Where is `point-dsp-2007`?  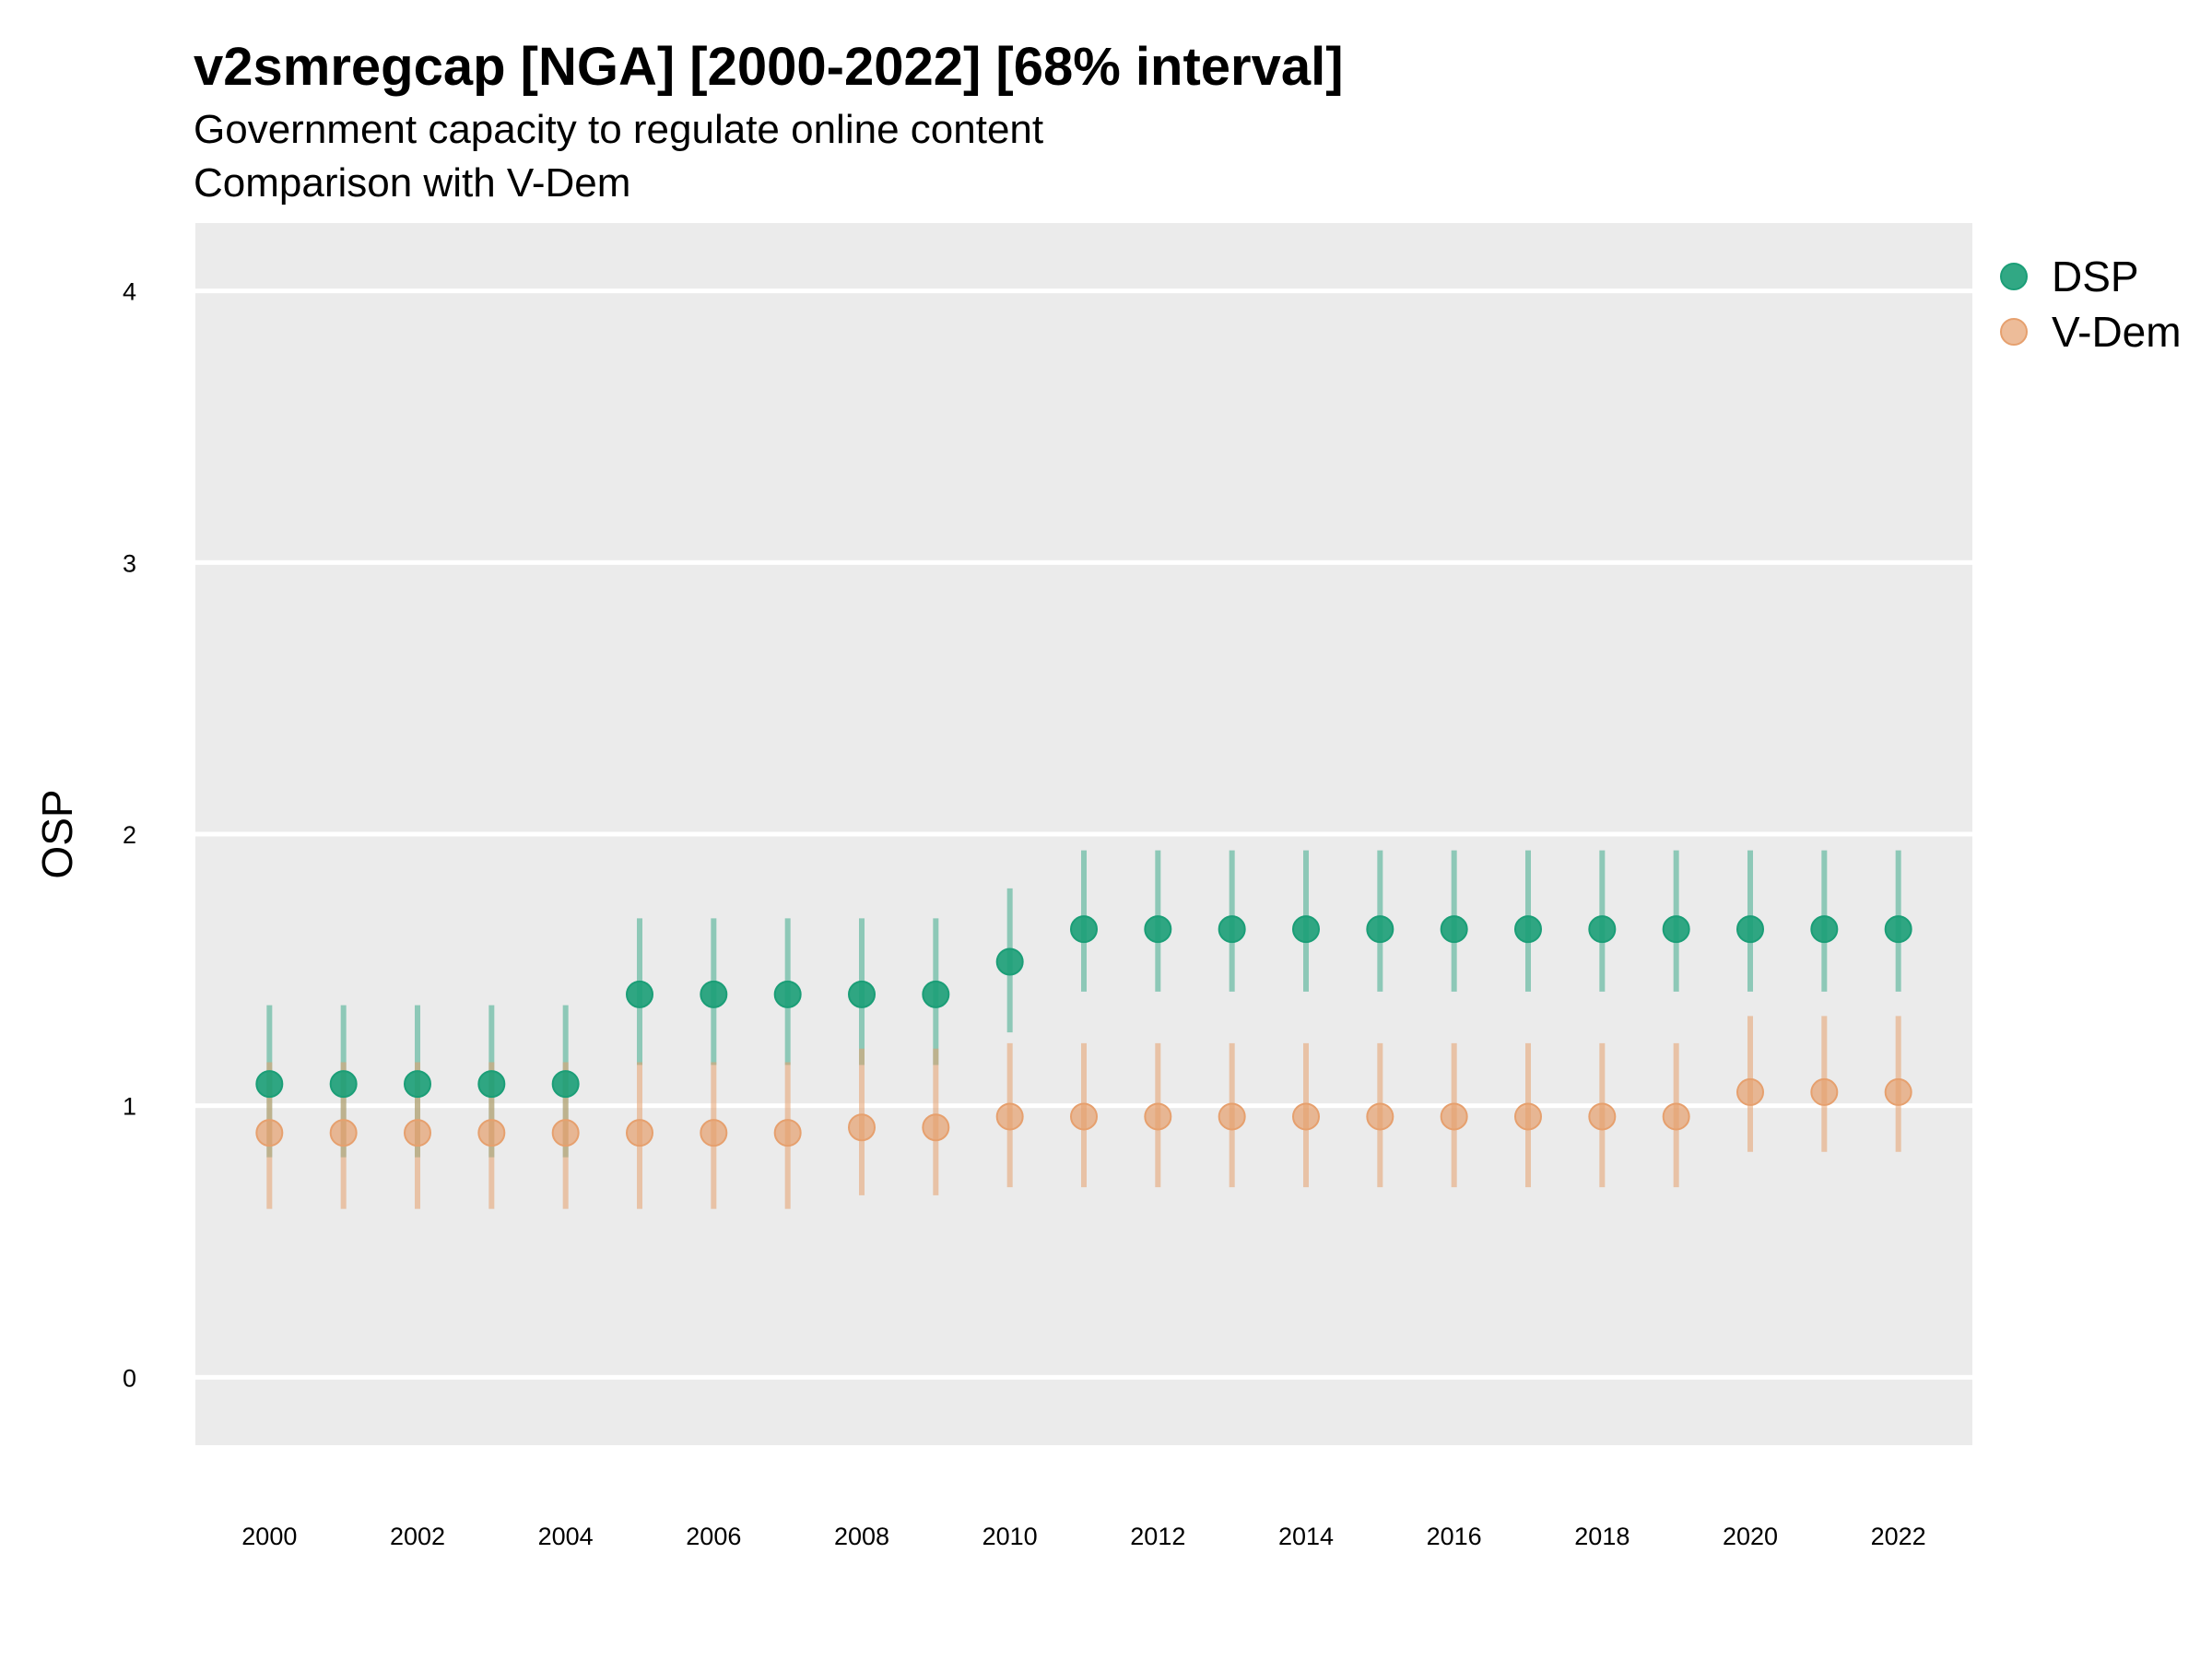
point-dsp-2007 is located at coordinates (787, 994).